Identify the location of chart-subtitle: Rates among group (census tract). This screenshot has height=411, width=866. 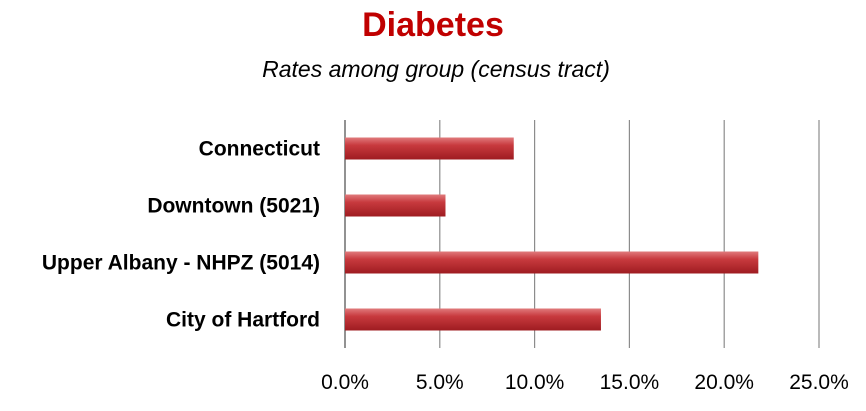
(436, 69).